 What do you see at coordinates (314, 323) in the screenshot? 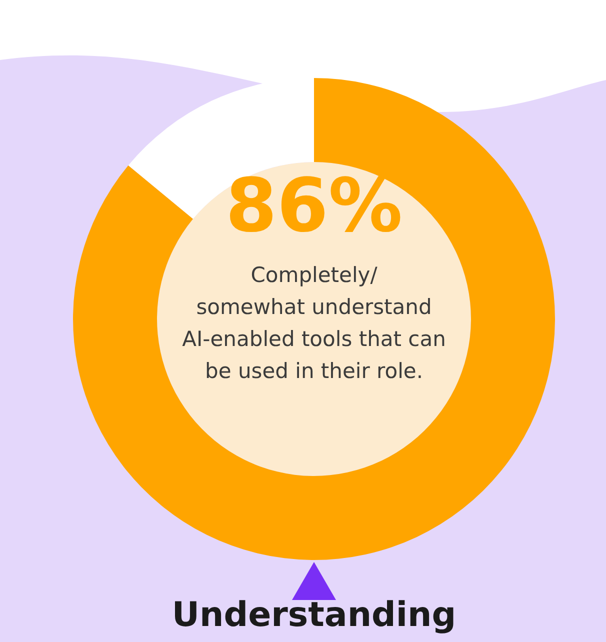
I see `text: Completely/ somewhat understand AI-enabled tools that can be used in their role.` at bounding box center [314, 323].